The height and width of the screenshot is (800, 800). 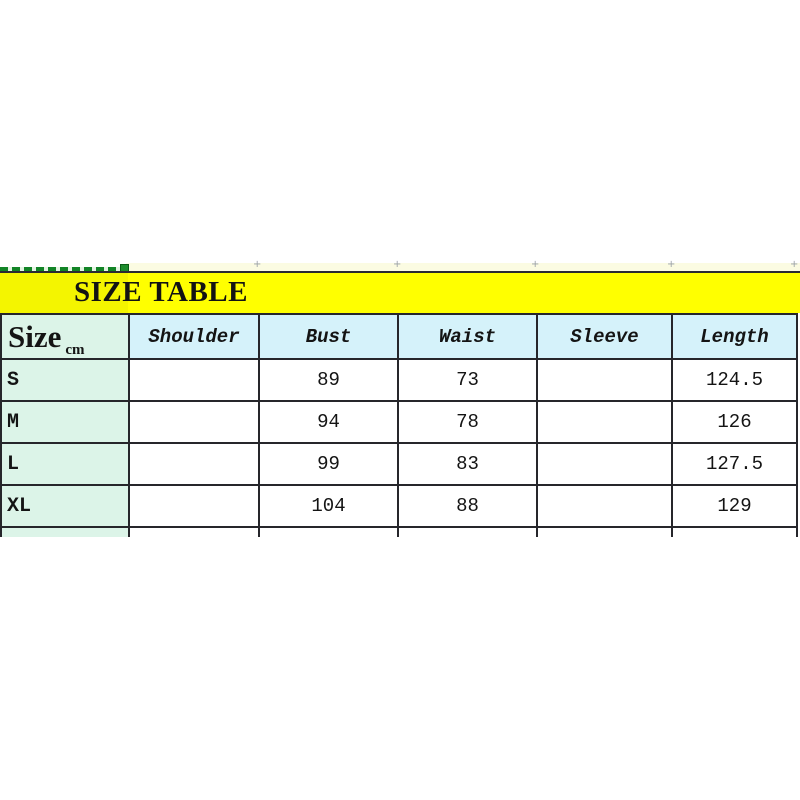 What do you see at coordinates (35, 336) in the screenshot?
I see `size-label: Size` at bounding box center [35, 336].